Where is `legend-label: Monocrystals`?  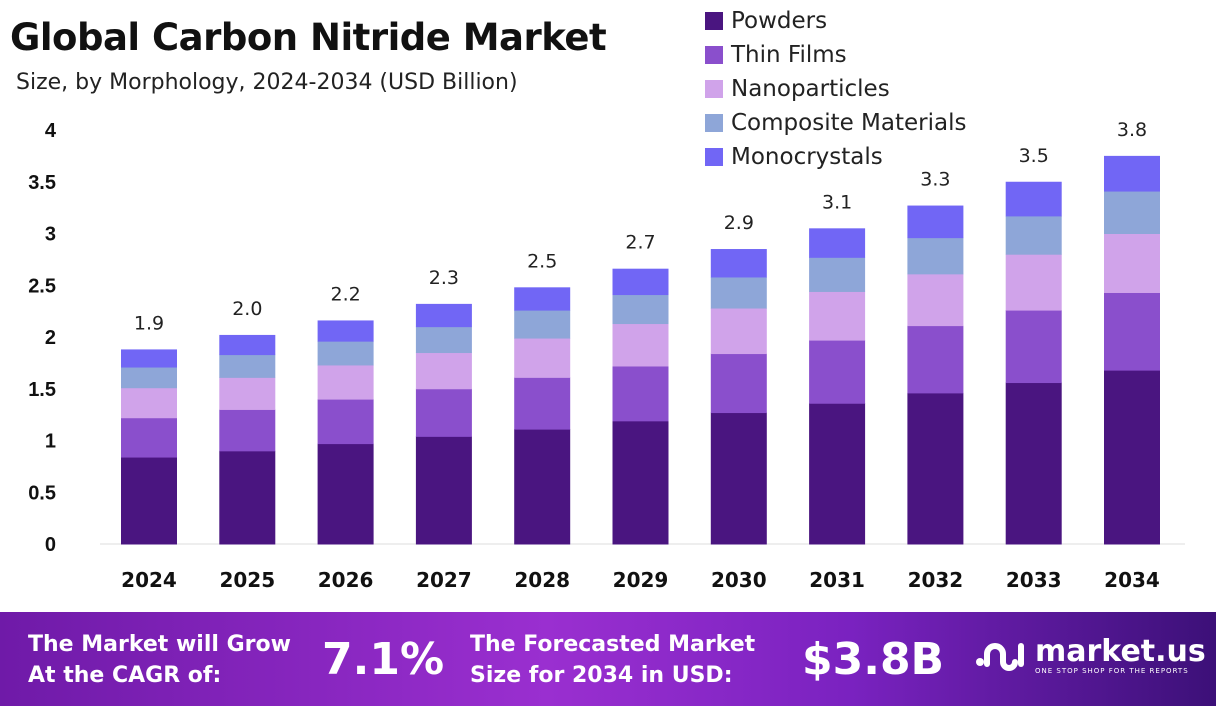
legend-label: Monocrystals is located at coordinates (807, 157).